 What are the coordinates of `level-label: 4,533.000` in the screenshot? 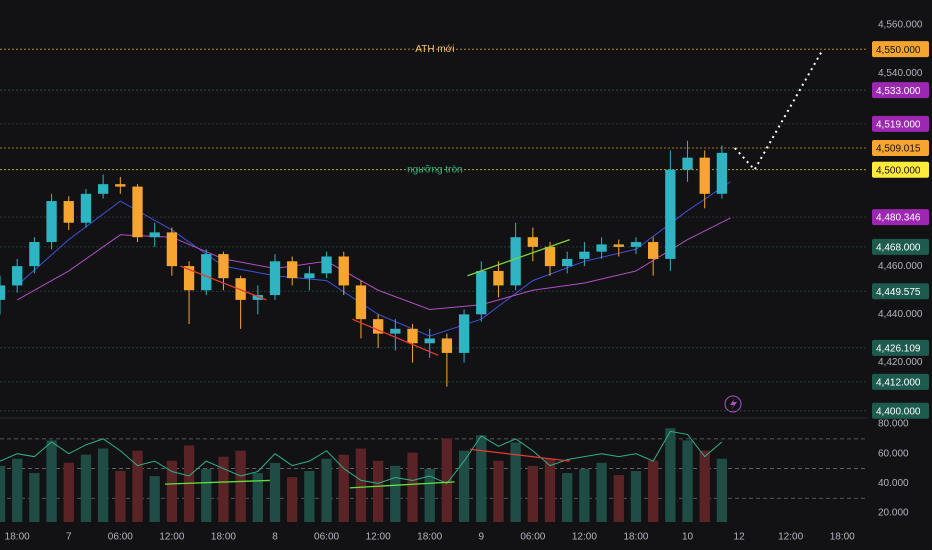 It's located at (898, 91).